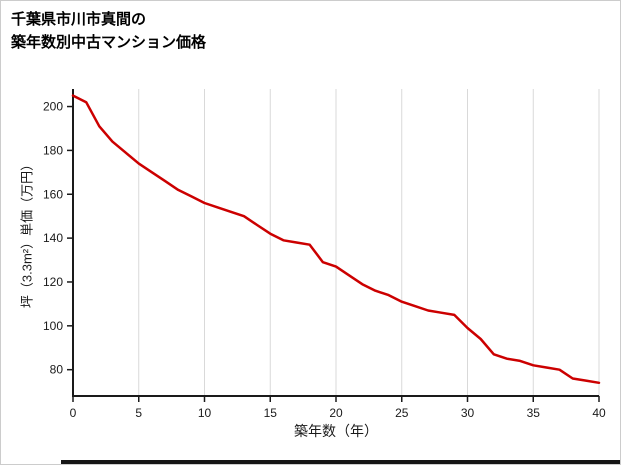  I want to click on x-tick-label: 15, so click(271, 413).